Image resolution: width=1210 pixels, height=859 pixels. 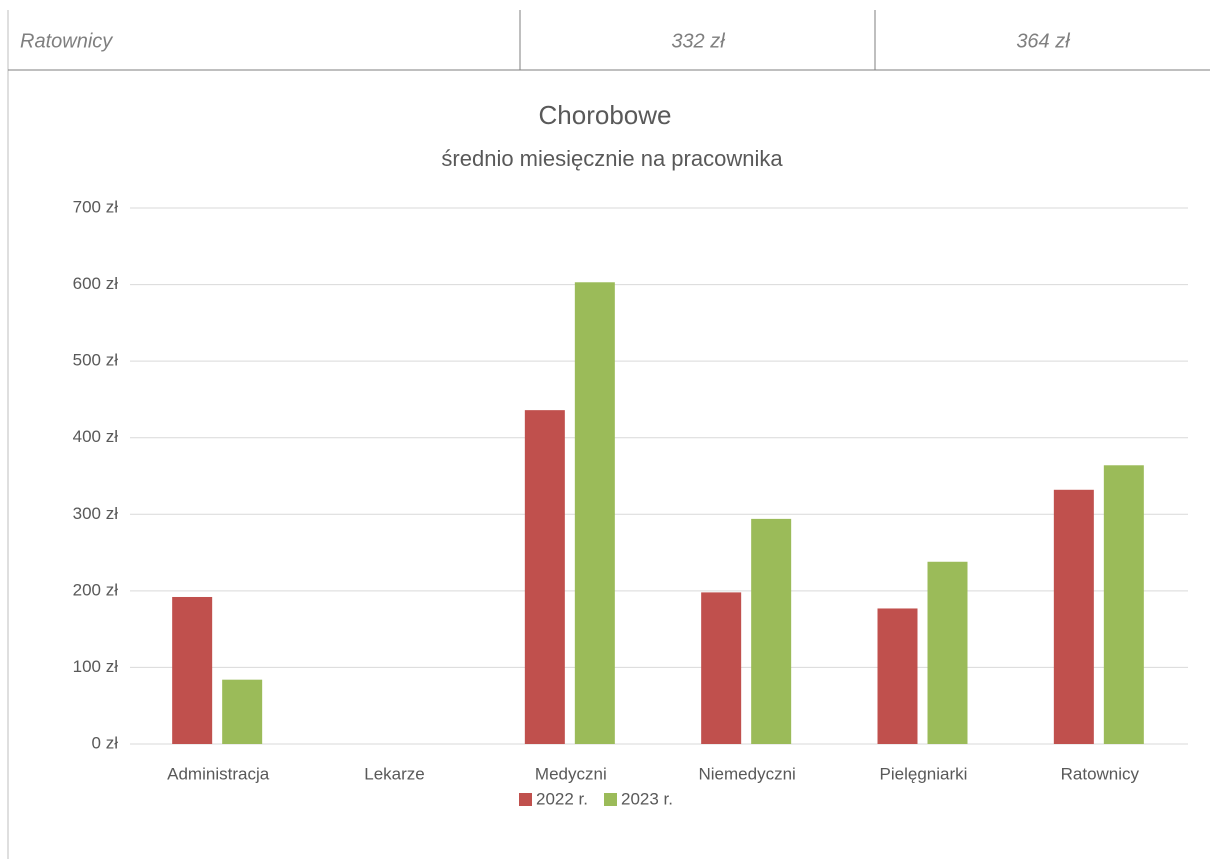 What do you see at coordinates (96, 360) in the screenshot?
I see `y-tick-label: 500 zł` at bounding box center [96, 360].